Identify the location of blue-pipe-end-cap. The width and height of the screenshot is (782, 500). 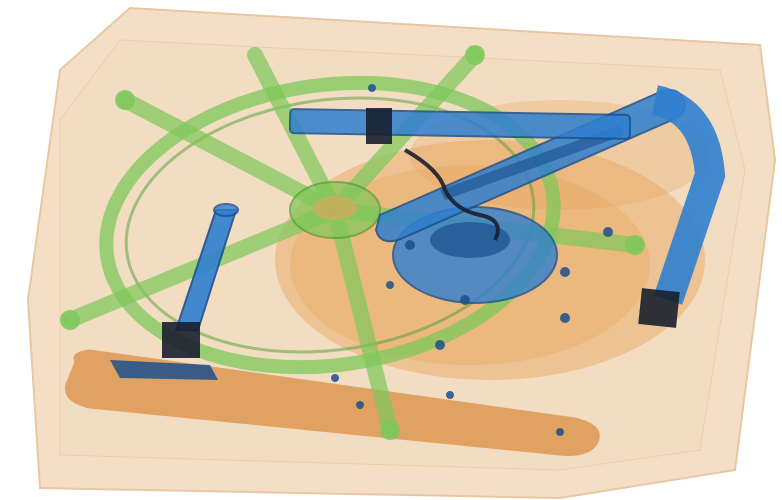
(659, 308).